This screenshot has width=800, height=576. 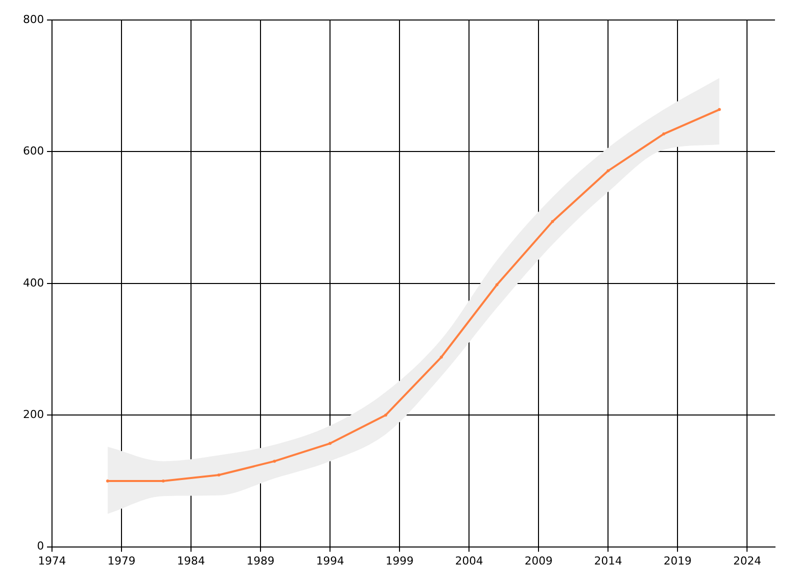 I want to click on x-tick-label: 1989, so click(x=260, y=561).